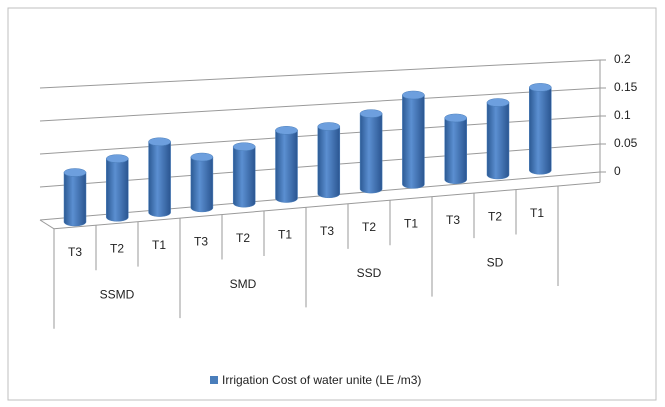 This screenshot has width=665, height=407. What do you see at coordinates (321, 380) in the screenshot?
I see `legend-label: Irrigation Cost of water unite (LE /m3)` at bounding box center [321, 380].